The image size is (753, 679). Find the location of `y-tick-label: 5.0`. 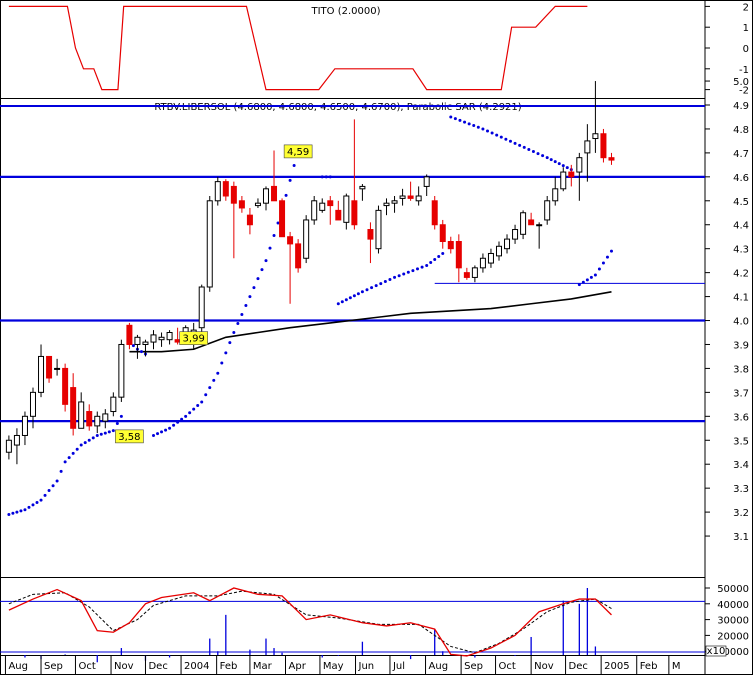

y-tick-label: 5.0 is located at coordinates (741, 82).